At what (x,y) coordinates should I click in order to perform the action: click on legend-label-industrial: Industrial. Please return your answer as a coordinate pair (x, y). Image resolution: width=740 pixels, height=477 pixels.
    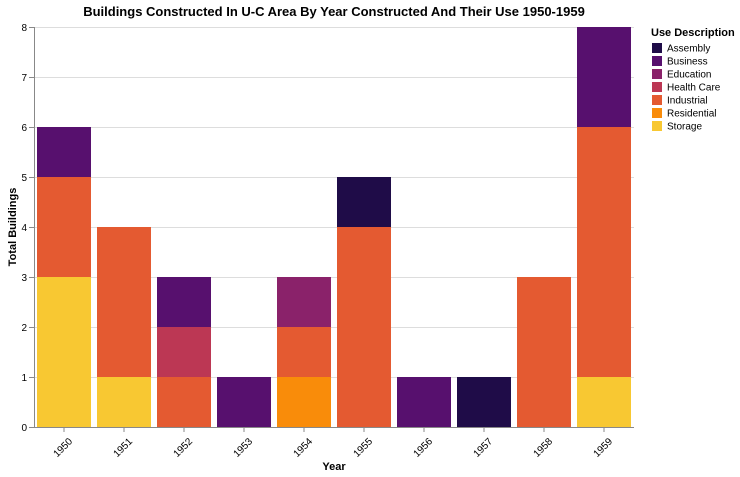
    Looking at the image, I should click on (687, 101).